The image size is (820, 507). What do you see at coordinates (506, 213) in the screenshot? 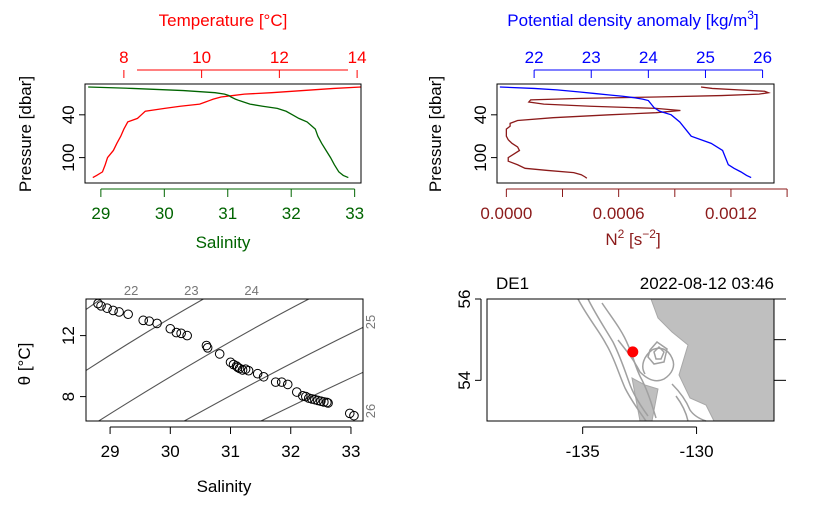
I see `n2-tick-label: 0.0000` at bounding box center [506, 213].